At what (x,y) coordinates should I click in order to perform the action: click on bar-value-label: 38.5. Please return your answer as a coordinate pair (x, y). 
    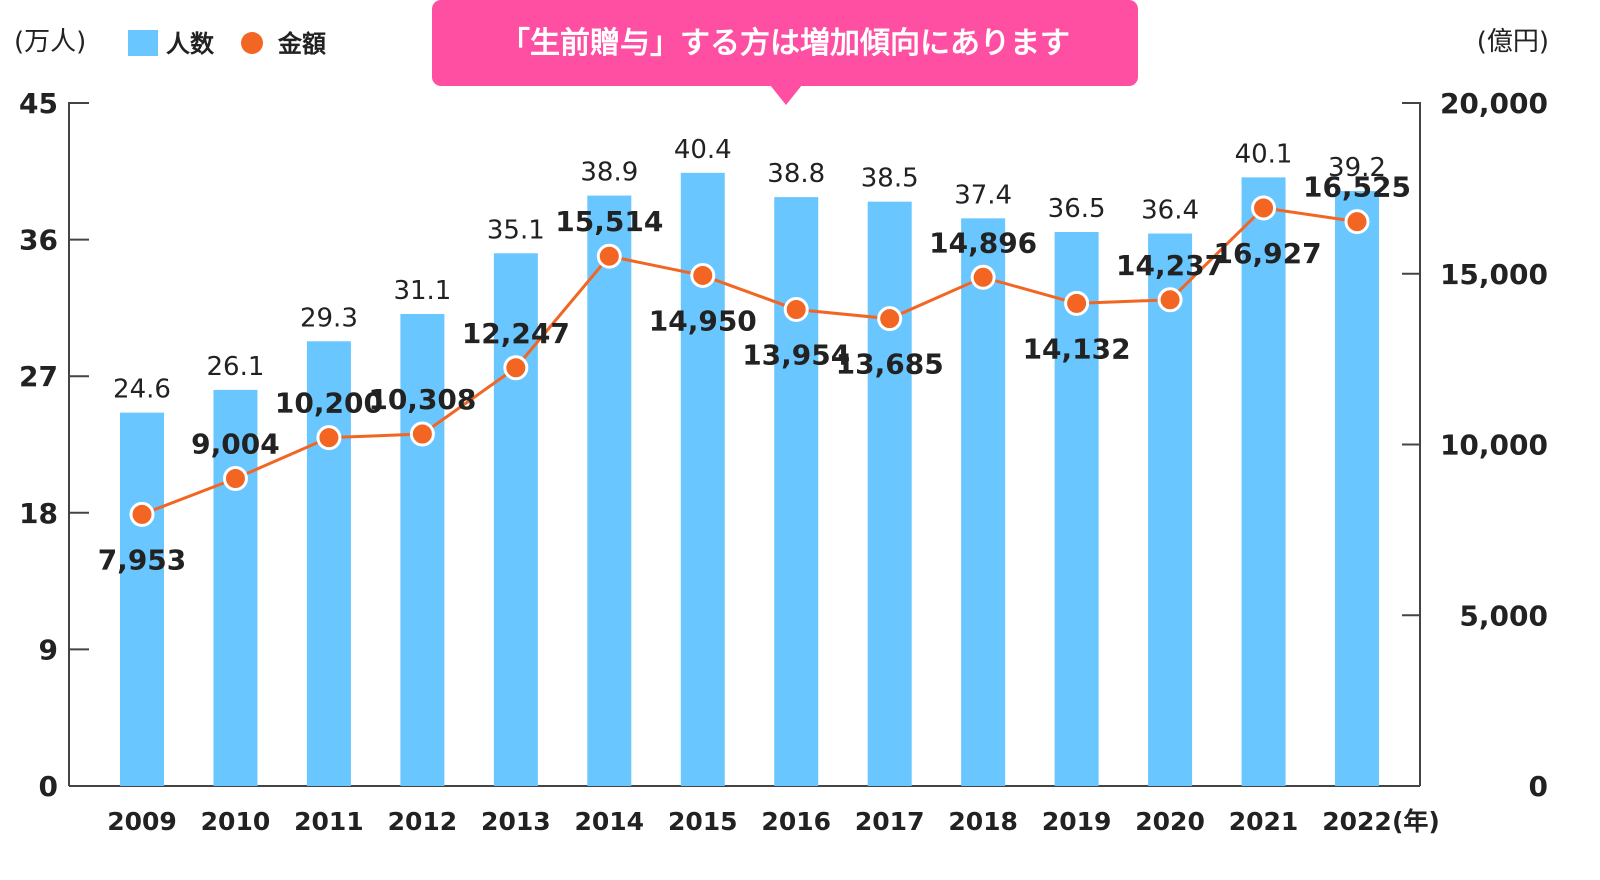
    Looking at the image, I should click on (890, 179).